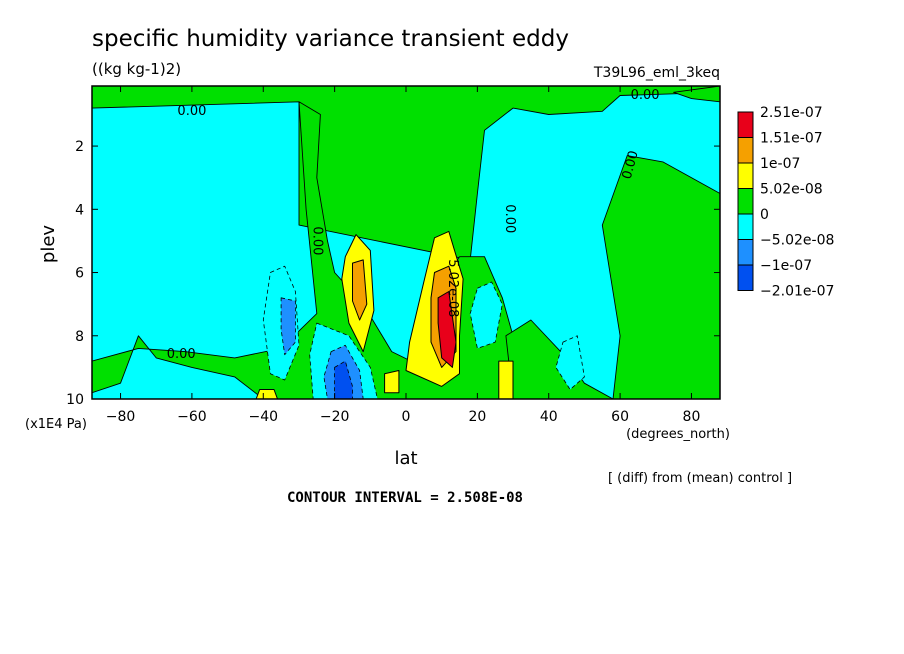 Image resolution: width=904 pixels, height=654 pixels. Describe the element at coordinates (75, 400) in the screenshot. I see `y-tick-label: 10` at that location.